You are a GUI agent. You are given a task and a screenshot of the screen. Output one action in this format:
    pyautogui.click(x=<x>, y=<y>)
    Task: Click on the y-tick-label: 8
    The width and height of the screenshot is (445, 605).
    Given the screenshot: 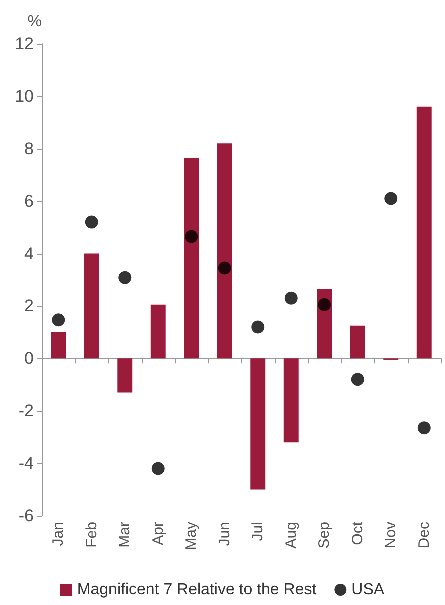 What is the action you would take?
    pyautogui.click(x=29, y=148)
    